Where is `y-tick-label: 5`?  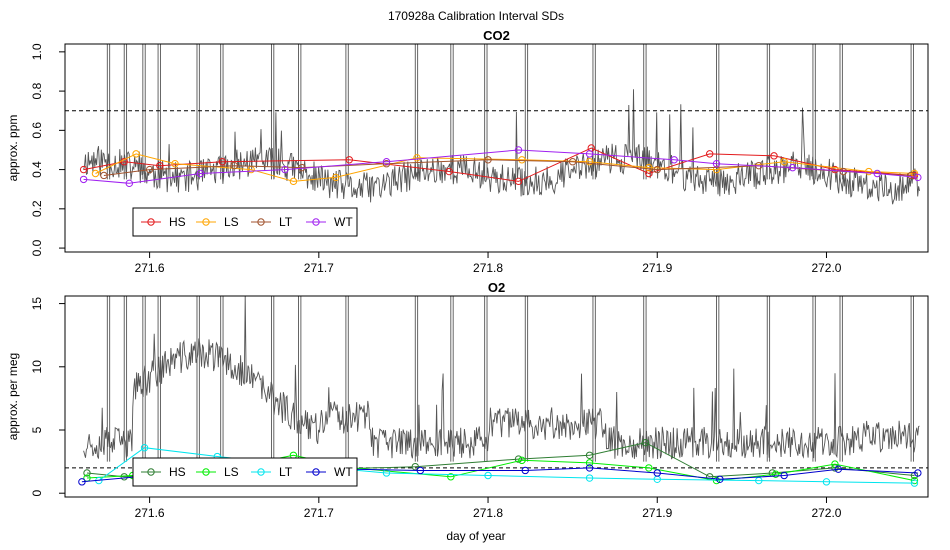 y-tick-label: 5 is located at coordinates (37, 429).